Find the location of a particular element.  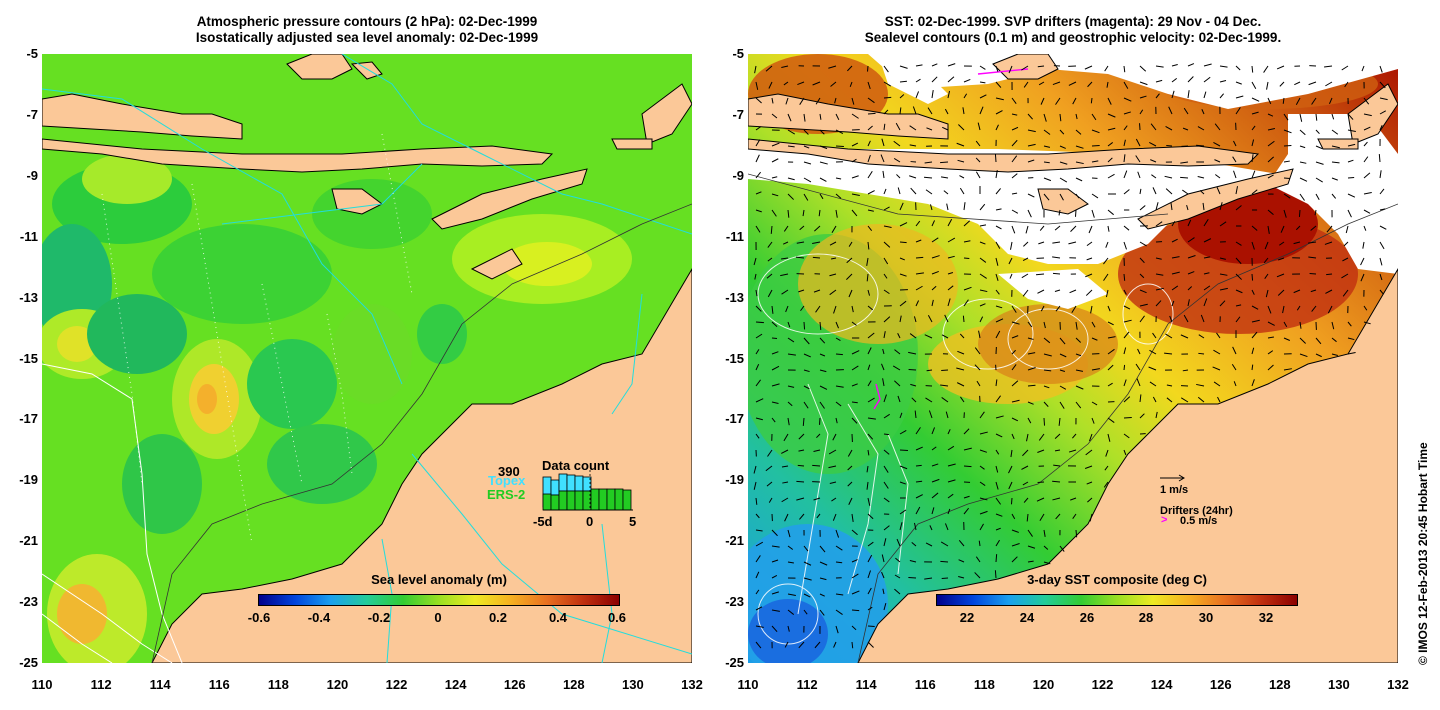

sla-tick: 0.2 is located at coordinates (498, 617).